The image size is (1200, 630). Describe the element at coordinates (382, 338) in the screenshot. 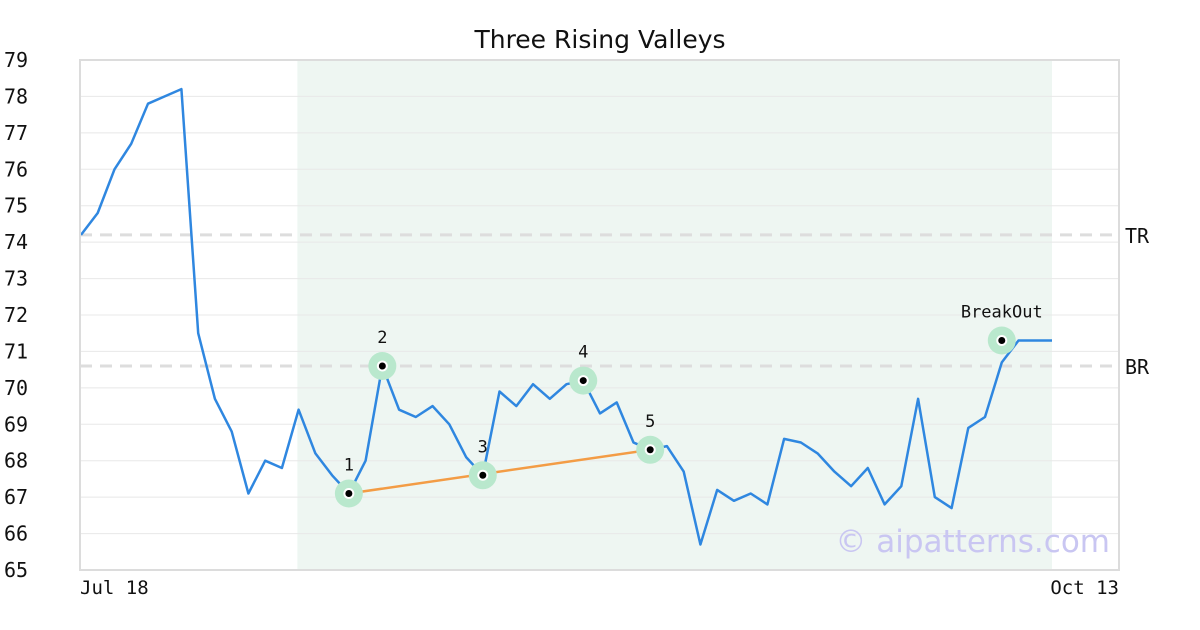

I see `point-label-2: 2` at that location.